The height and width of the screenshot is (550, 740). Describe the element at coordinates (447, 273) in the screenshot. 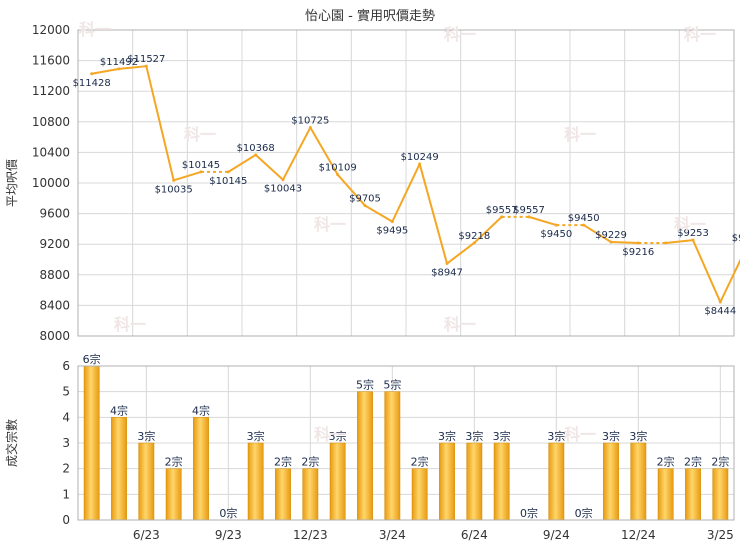

I see `price-point-label: $8947` at that location.